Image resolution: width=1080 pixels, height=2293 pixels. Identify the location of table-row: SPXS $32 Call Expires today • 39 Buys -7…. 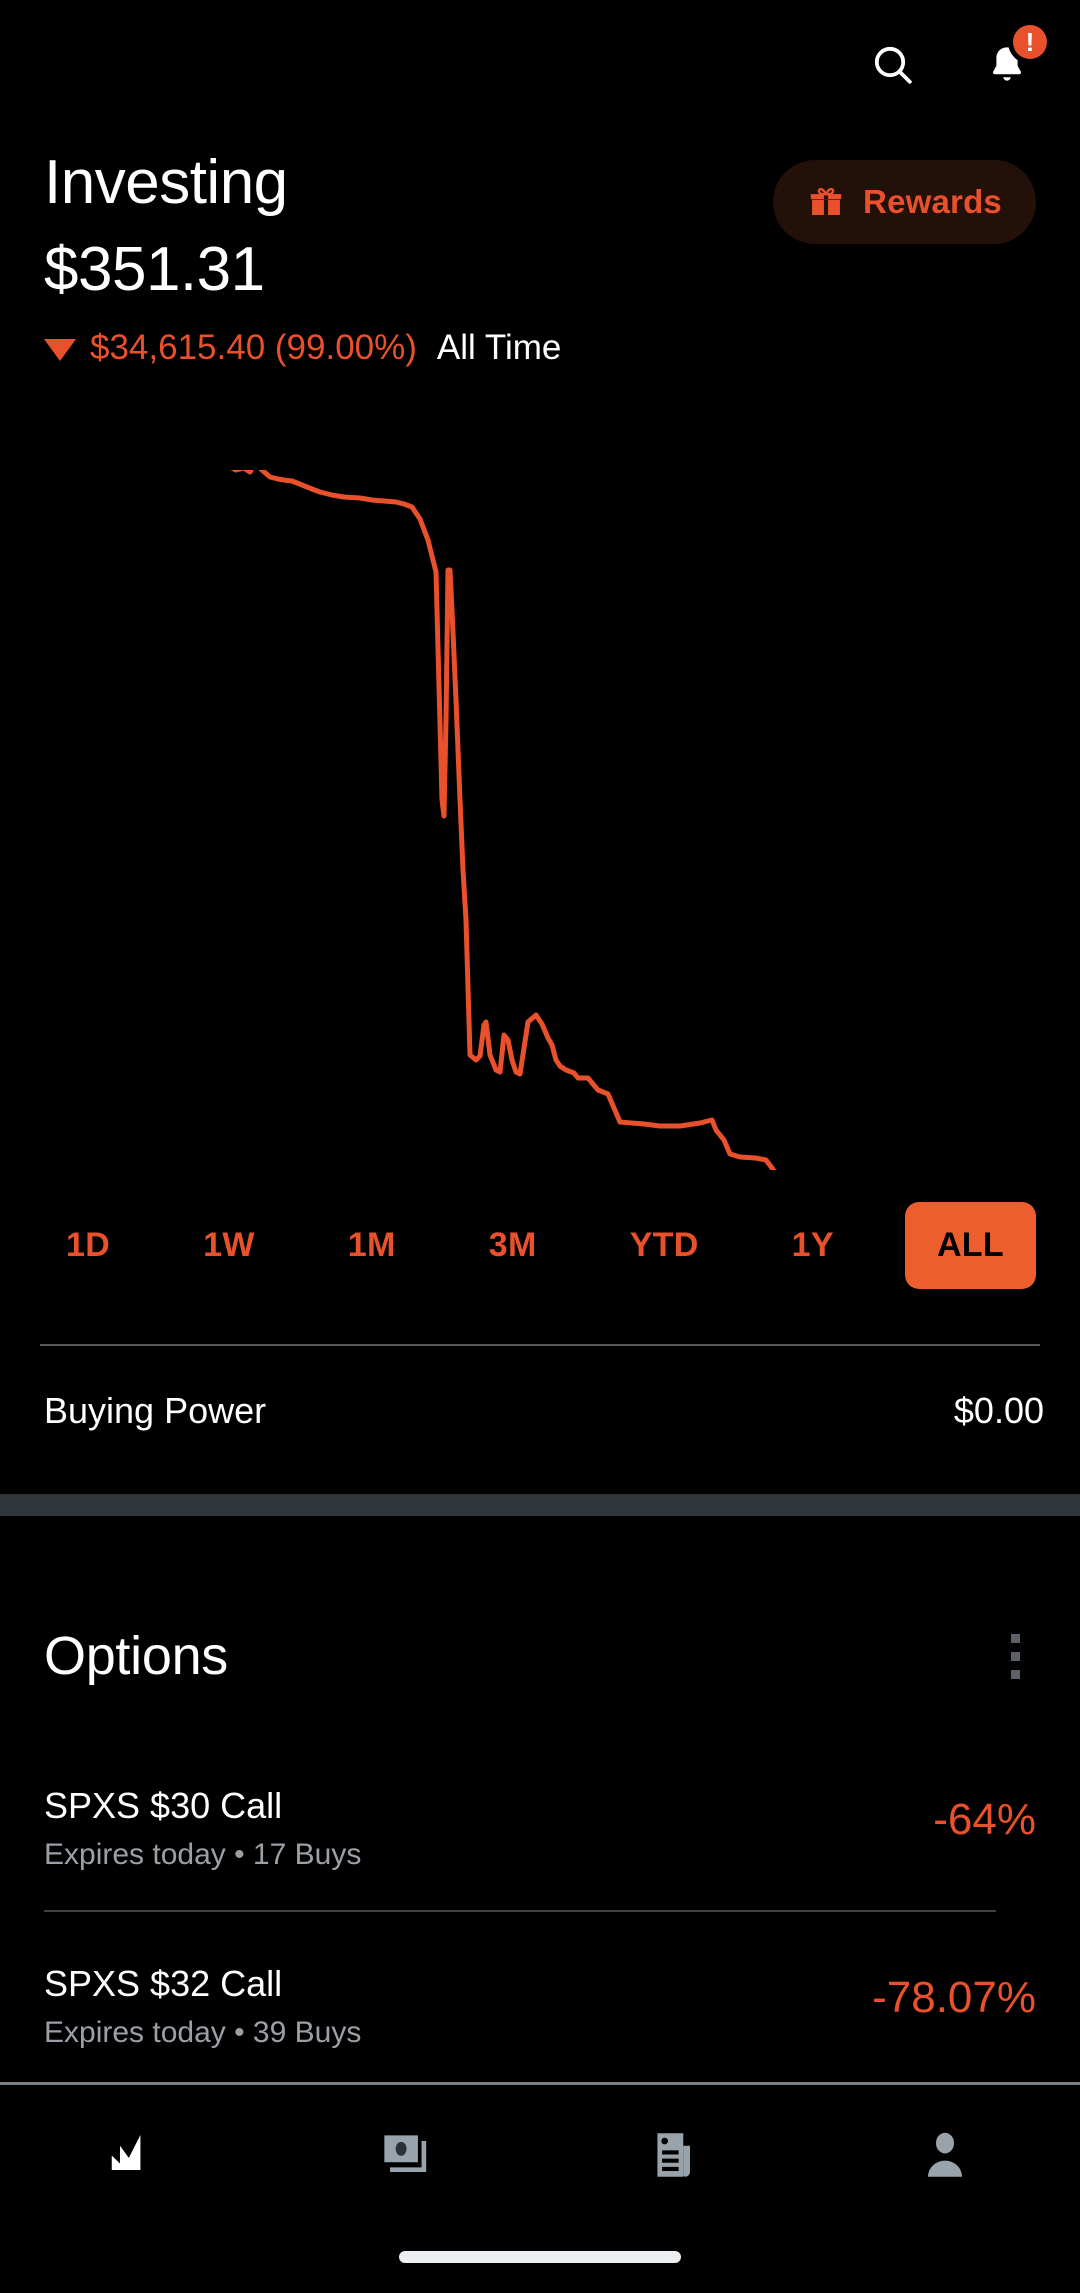
(540, 2007).